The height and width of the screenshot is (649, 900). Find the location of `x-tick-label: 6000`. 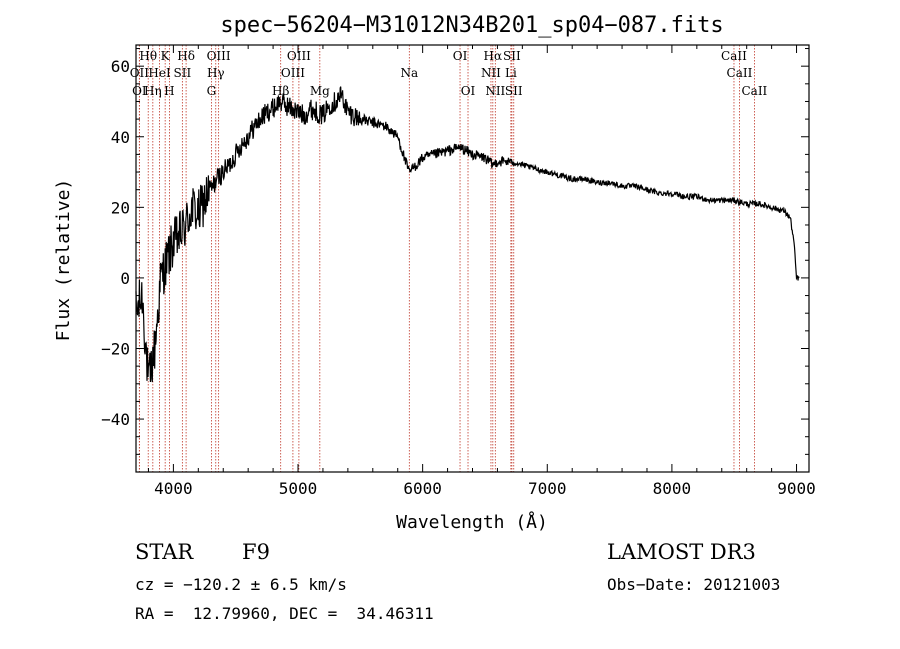

x-tick-label: 6000 is located at coordinates (422, 488).